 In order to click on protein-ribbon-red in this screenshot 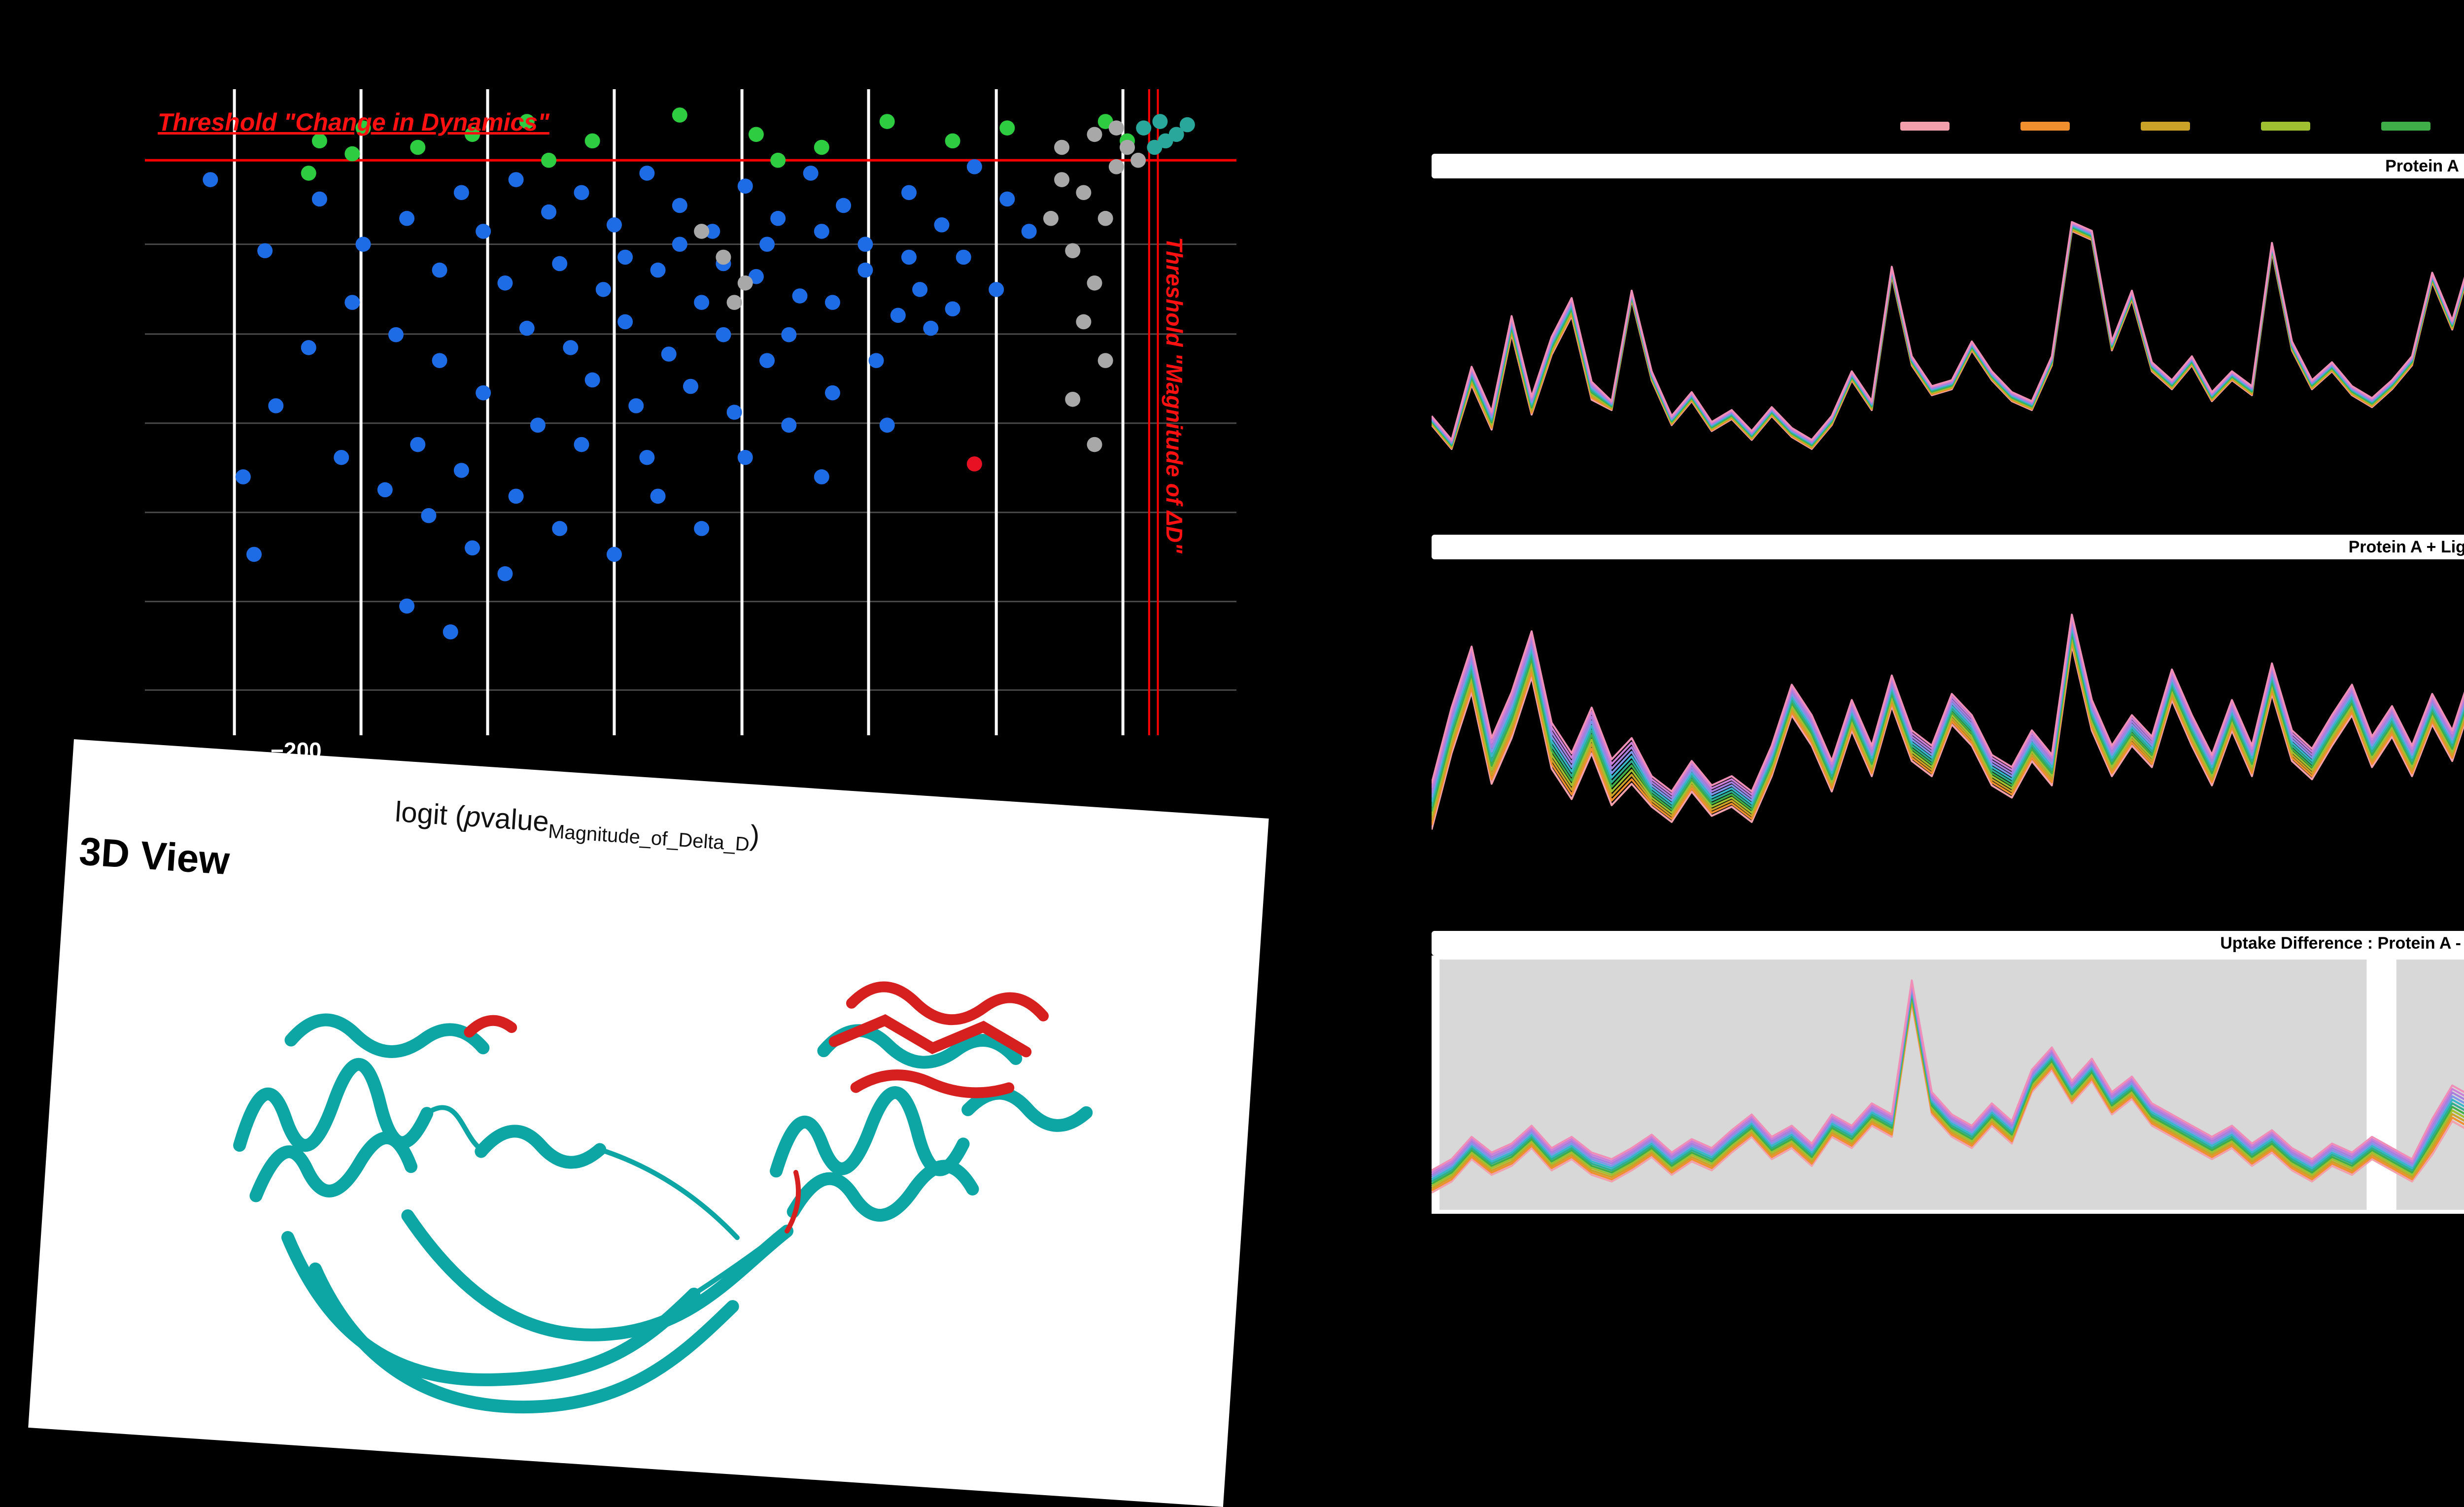, I will do `click(756, 1107)`.